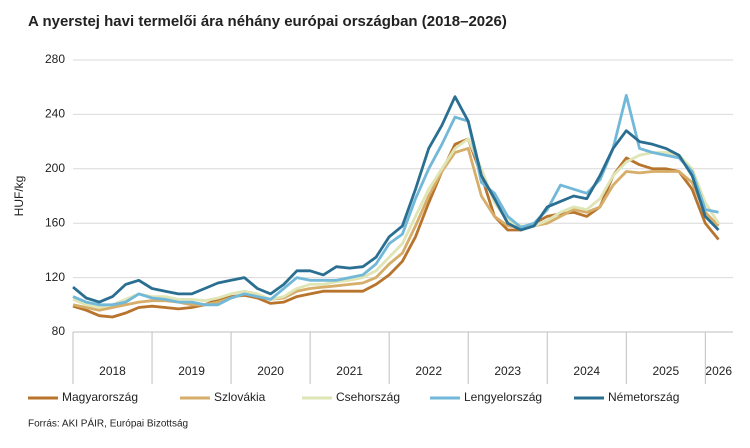 Image resolution: width=750 pixels, height=448 pixels. I want to click on x-tick-label: 2024, so click(586, 371).